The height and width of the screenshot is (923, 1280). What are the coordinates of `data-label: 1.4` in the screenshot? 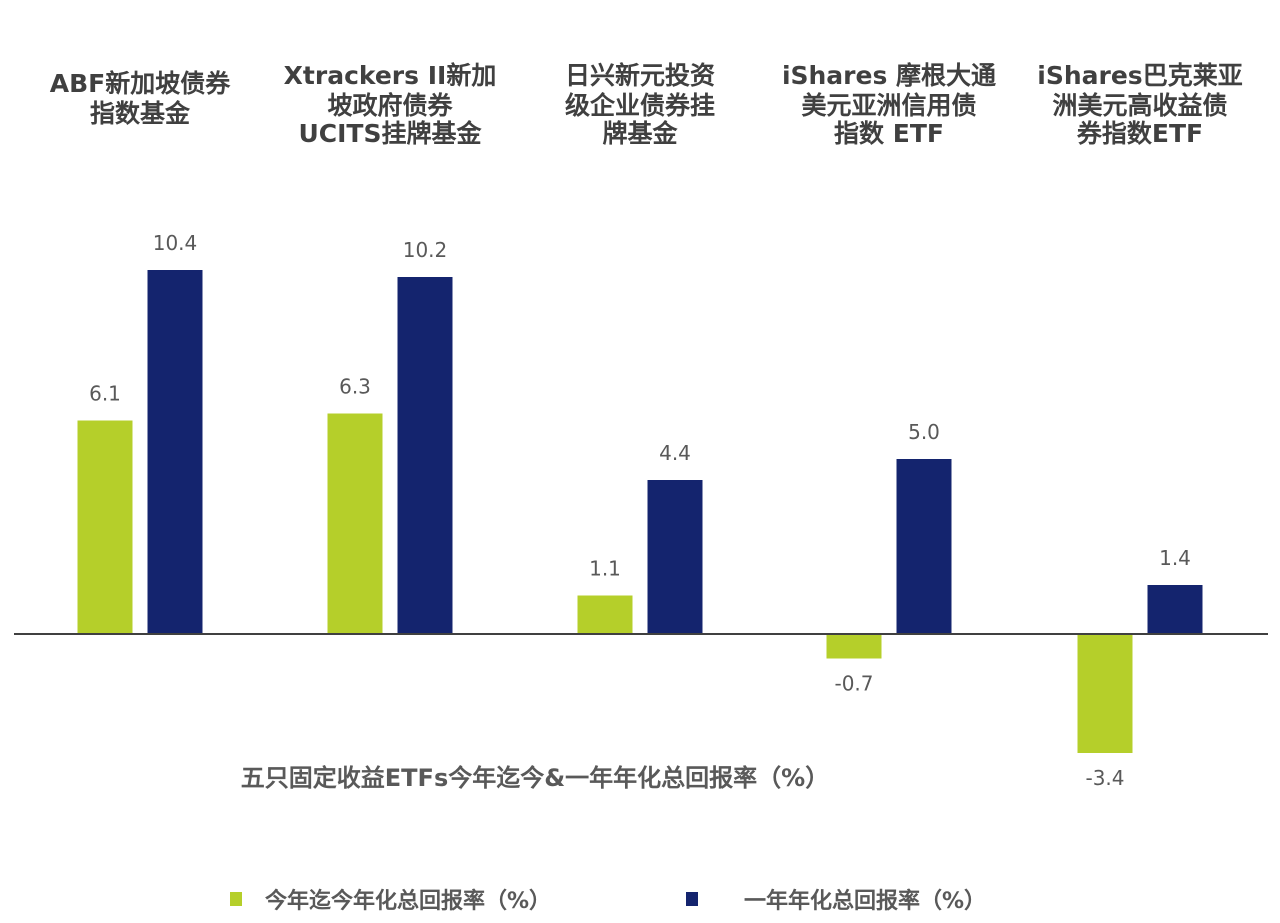 It's located at (1175, 558).